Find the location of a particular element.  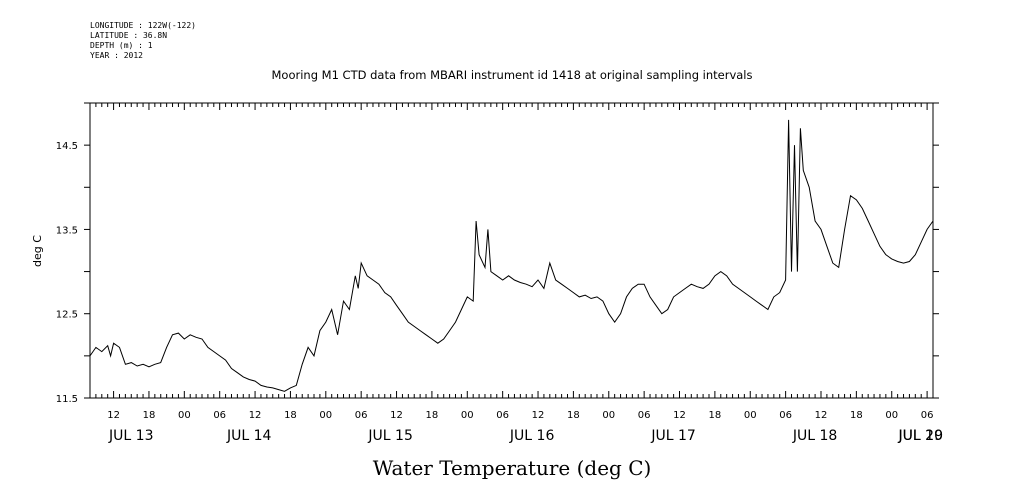

year-label: YEAR : 2012 is located at coordinates (116, 55).